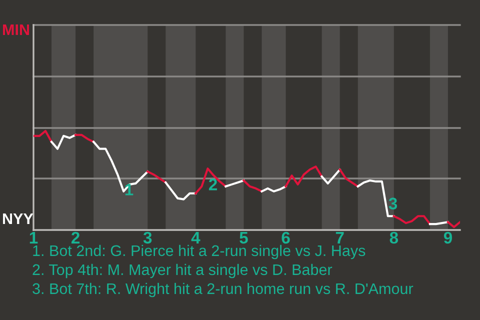 The height and width of the screenshot is (320, 480). Describe the element at coordinates (16, 29) in the screenshot. I see `text: MIN` at that location.